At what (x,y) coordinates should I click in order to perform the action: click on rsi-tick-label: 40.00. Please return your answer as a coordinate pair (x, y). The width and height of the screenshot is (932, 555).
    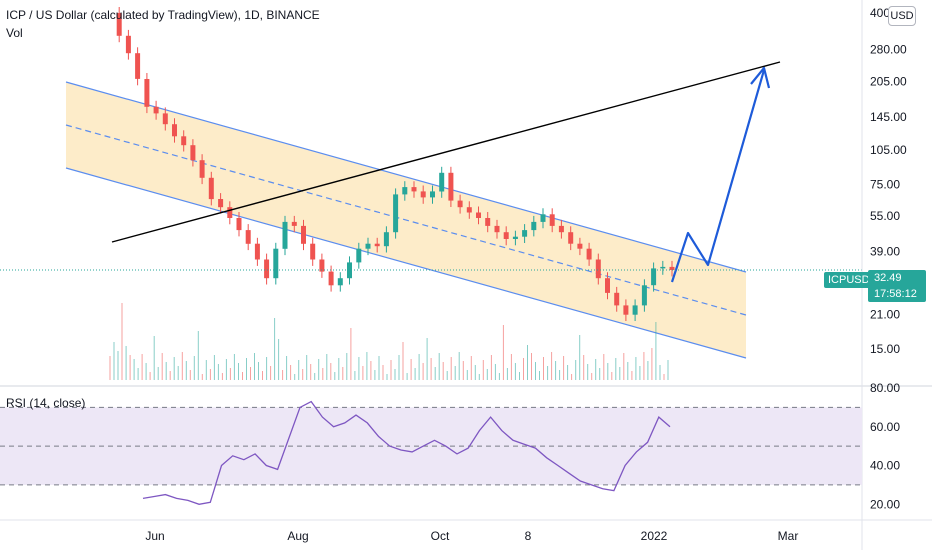
    Looking at the image, I should click on (885, 466).